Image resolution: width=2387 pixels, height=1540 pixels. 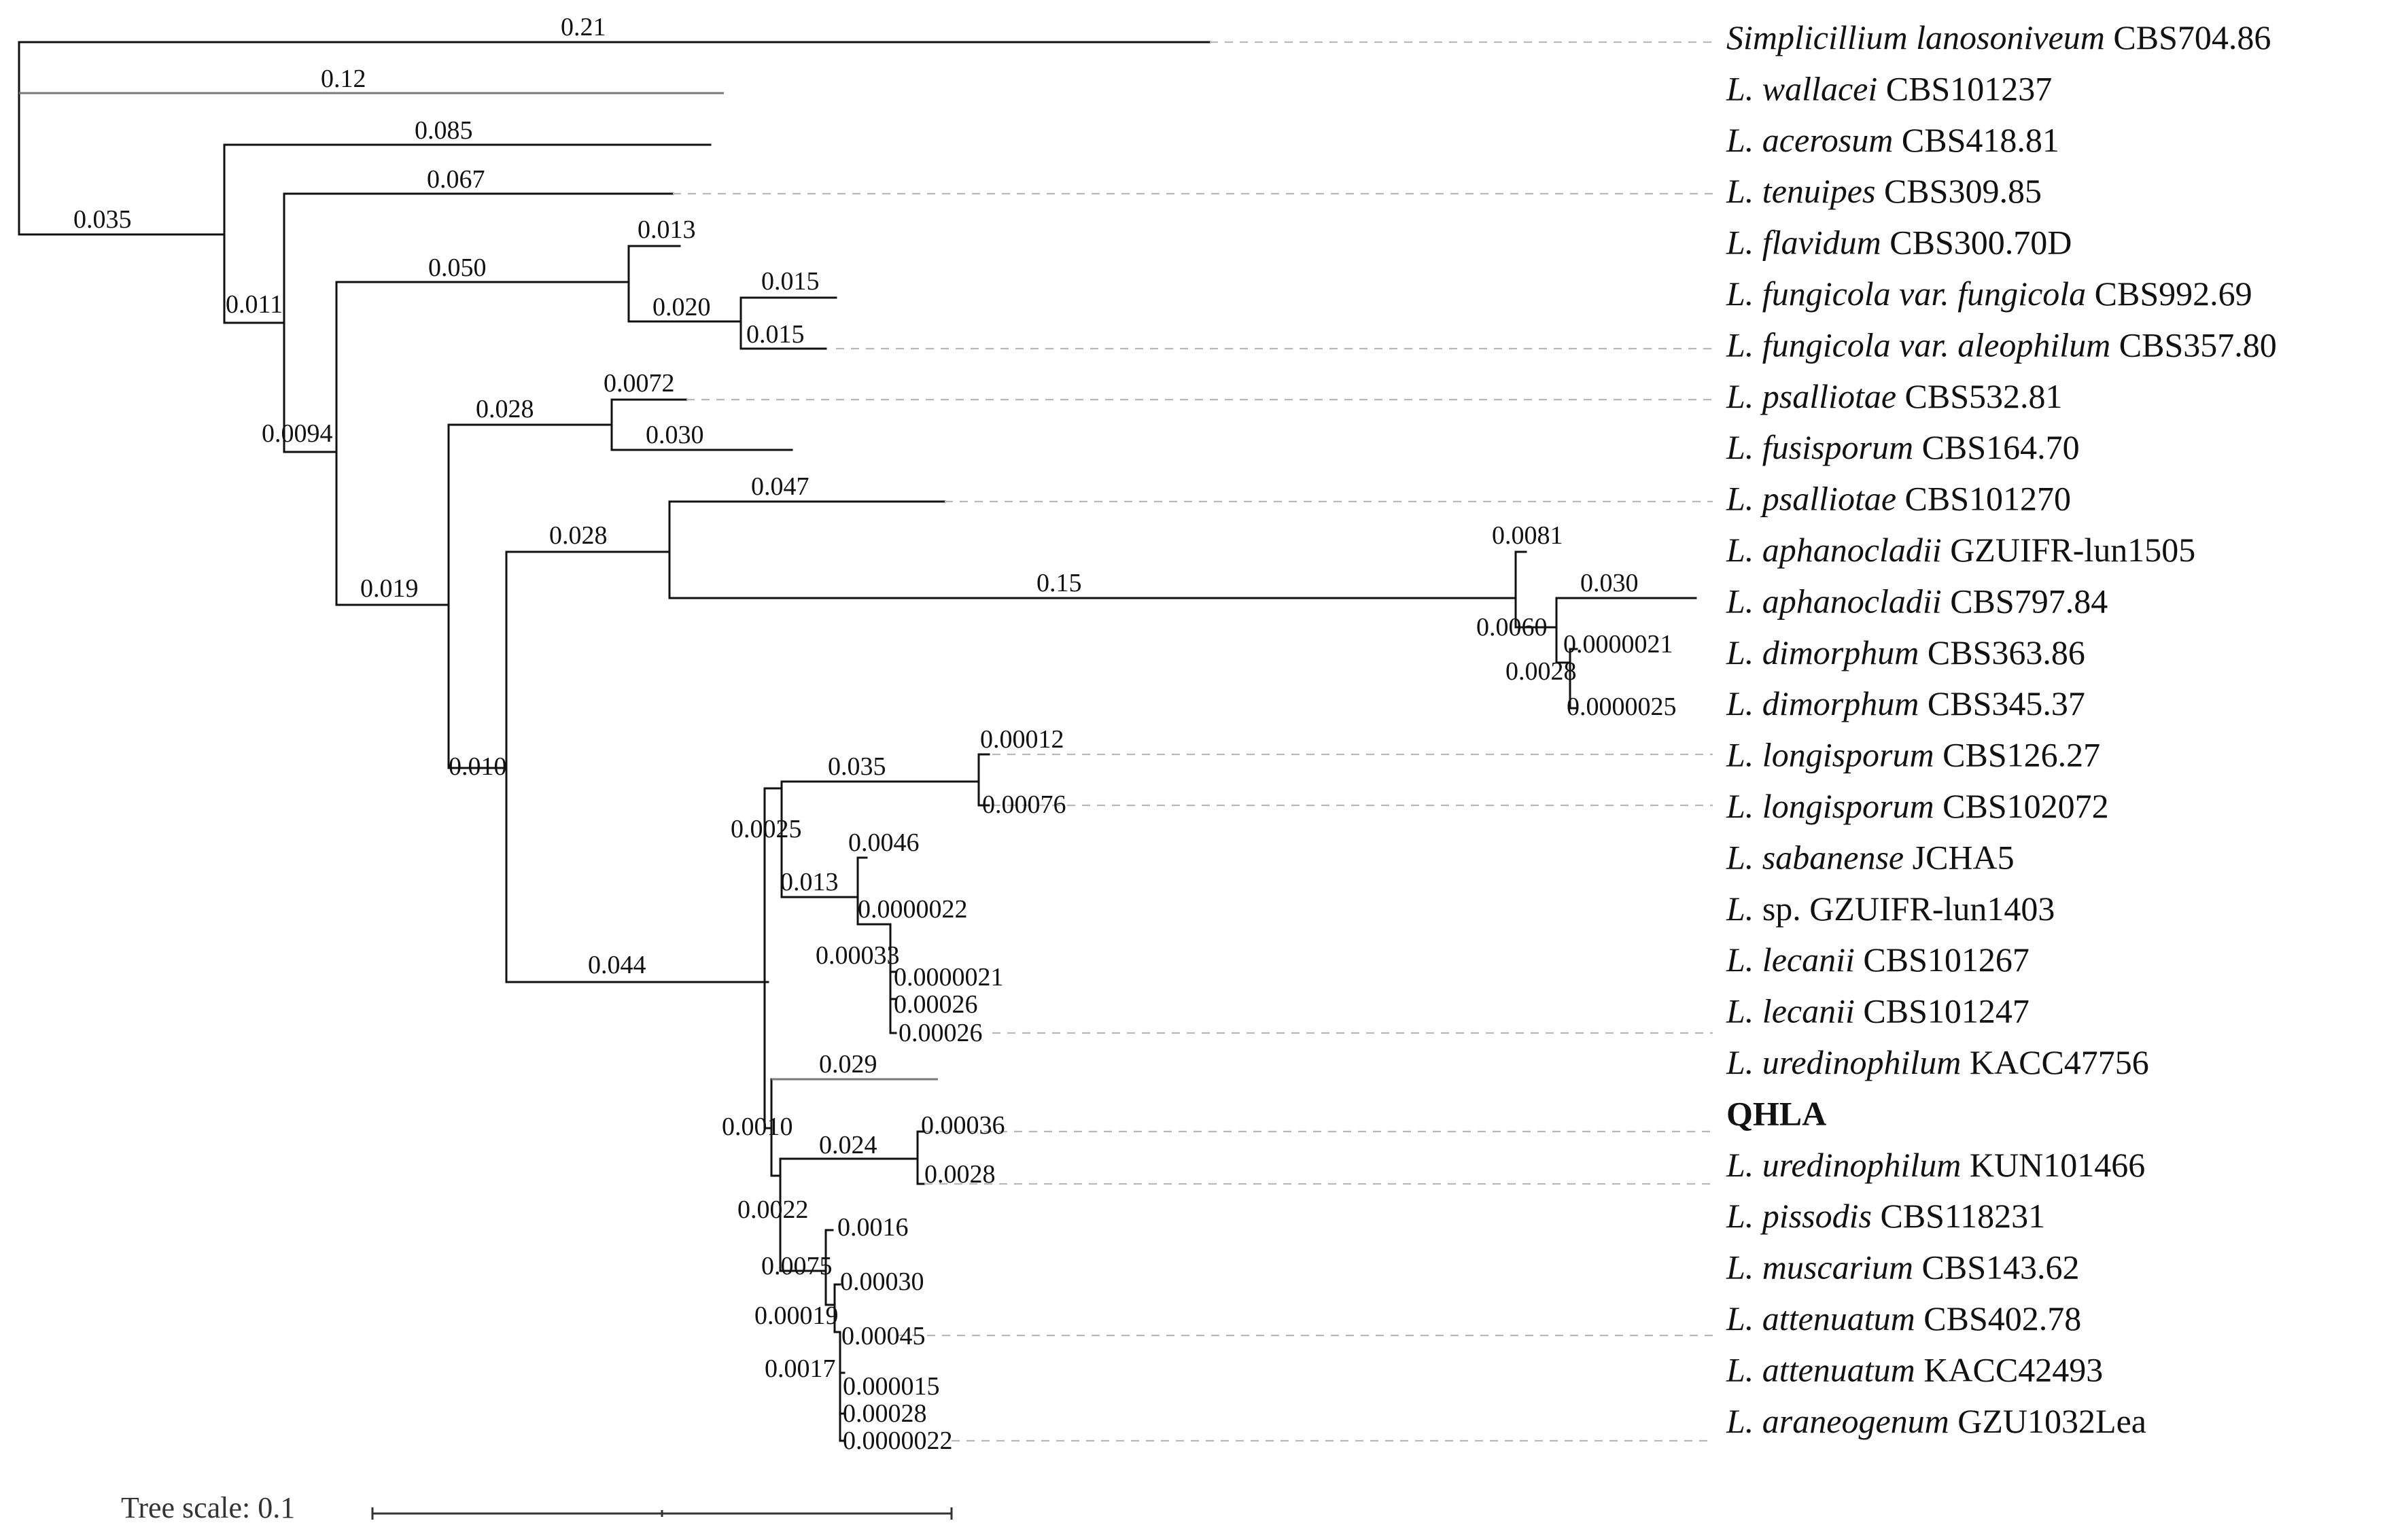 I want to click on branch-label: 0.028, so click(x=578, y=535).